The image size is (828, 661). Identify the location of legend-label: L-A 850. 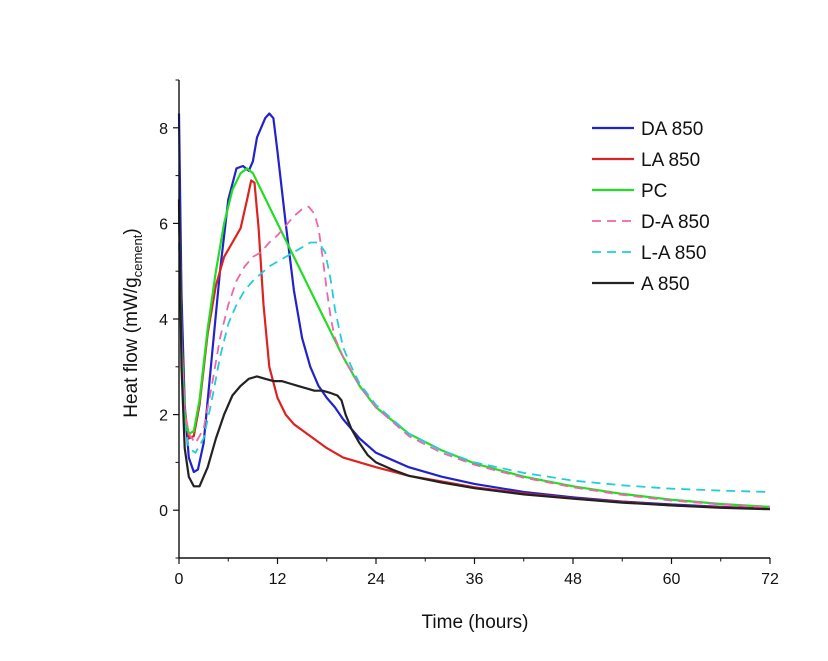
(674, 253).